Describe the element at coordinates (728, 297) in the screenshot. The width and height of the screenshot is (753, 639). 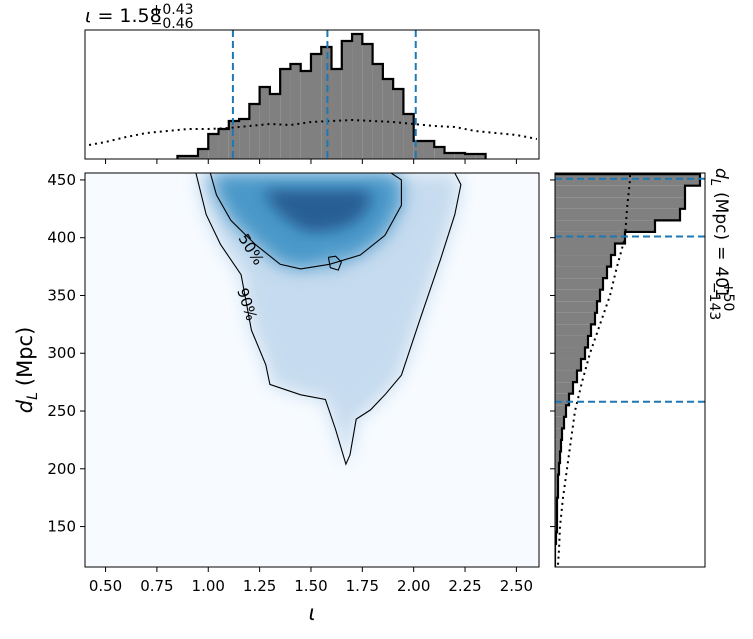
I see `title-plus: +50` at that location.